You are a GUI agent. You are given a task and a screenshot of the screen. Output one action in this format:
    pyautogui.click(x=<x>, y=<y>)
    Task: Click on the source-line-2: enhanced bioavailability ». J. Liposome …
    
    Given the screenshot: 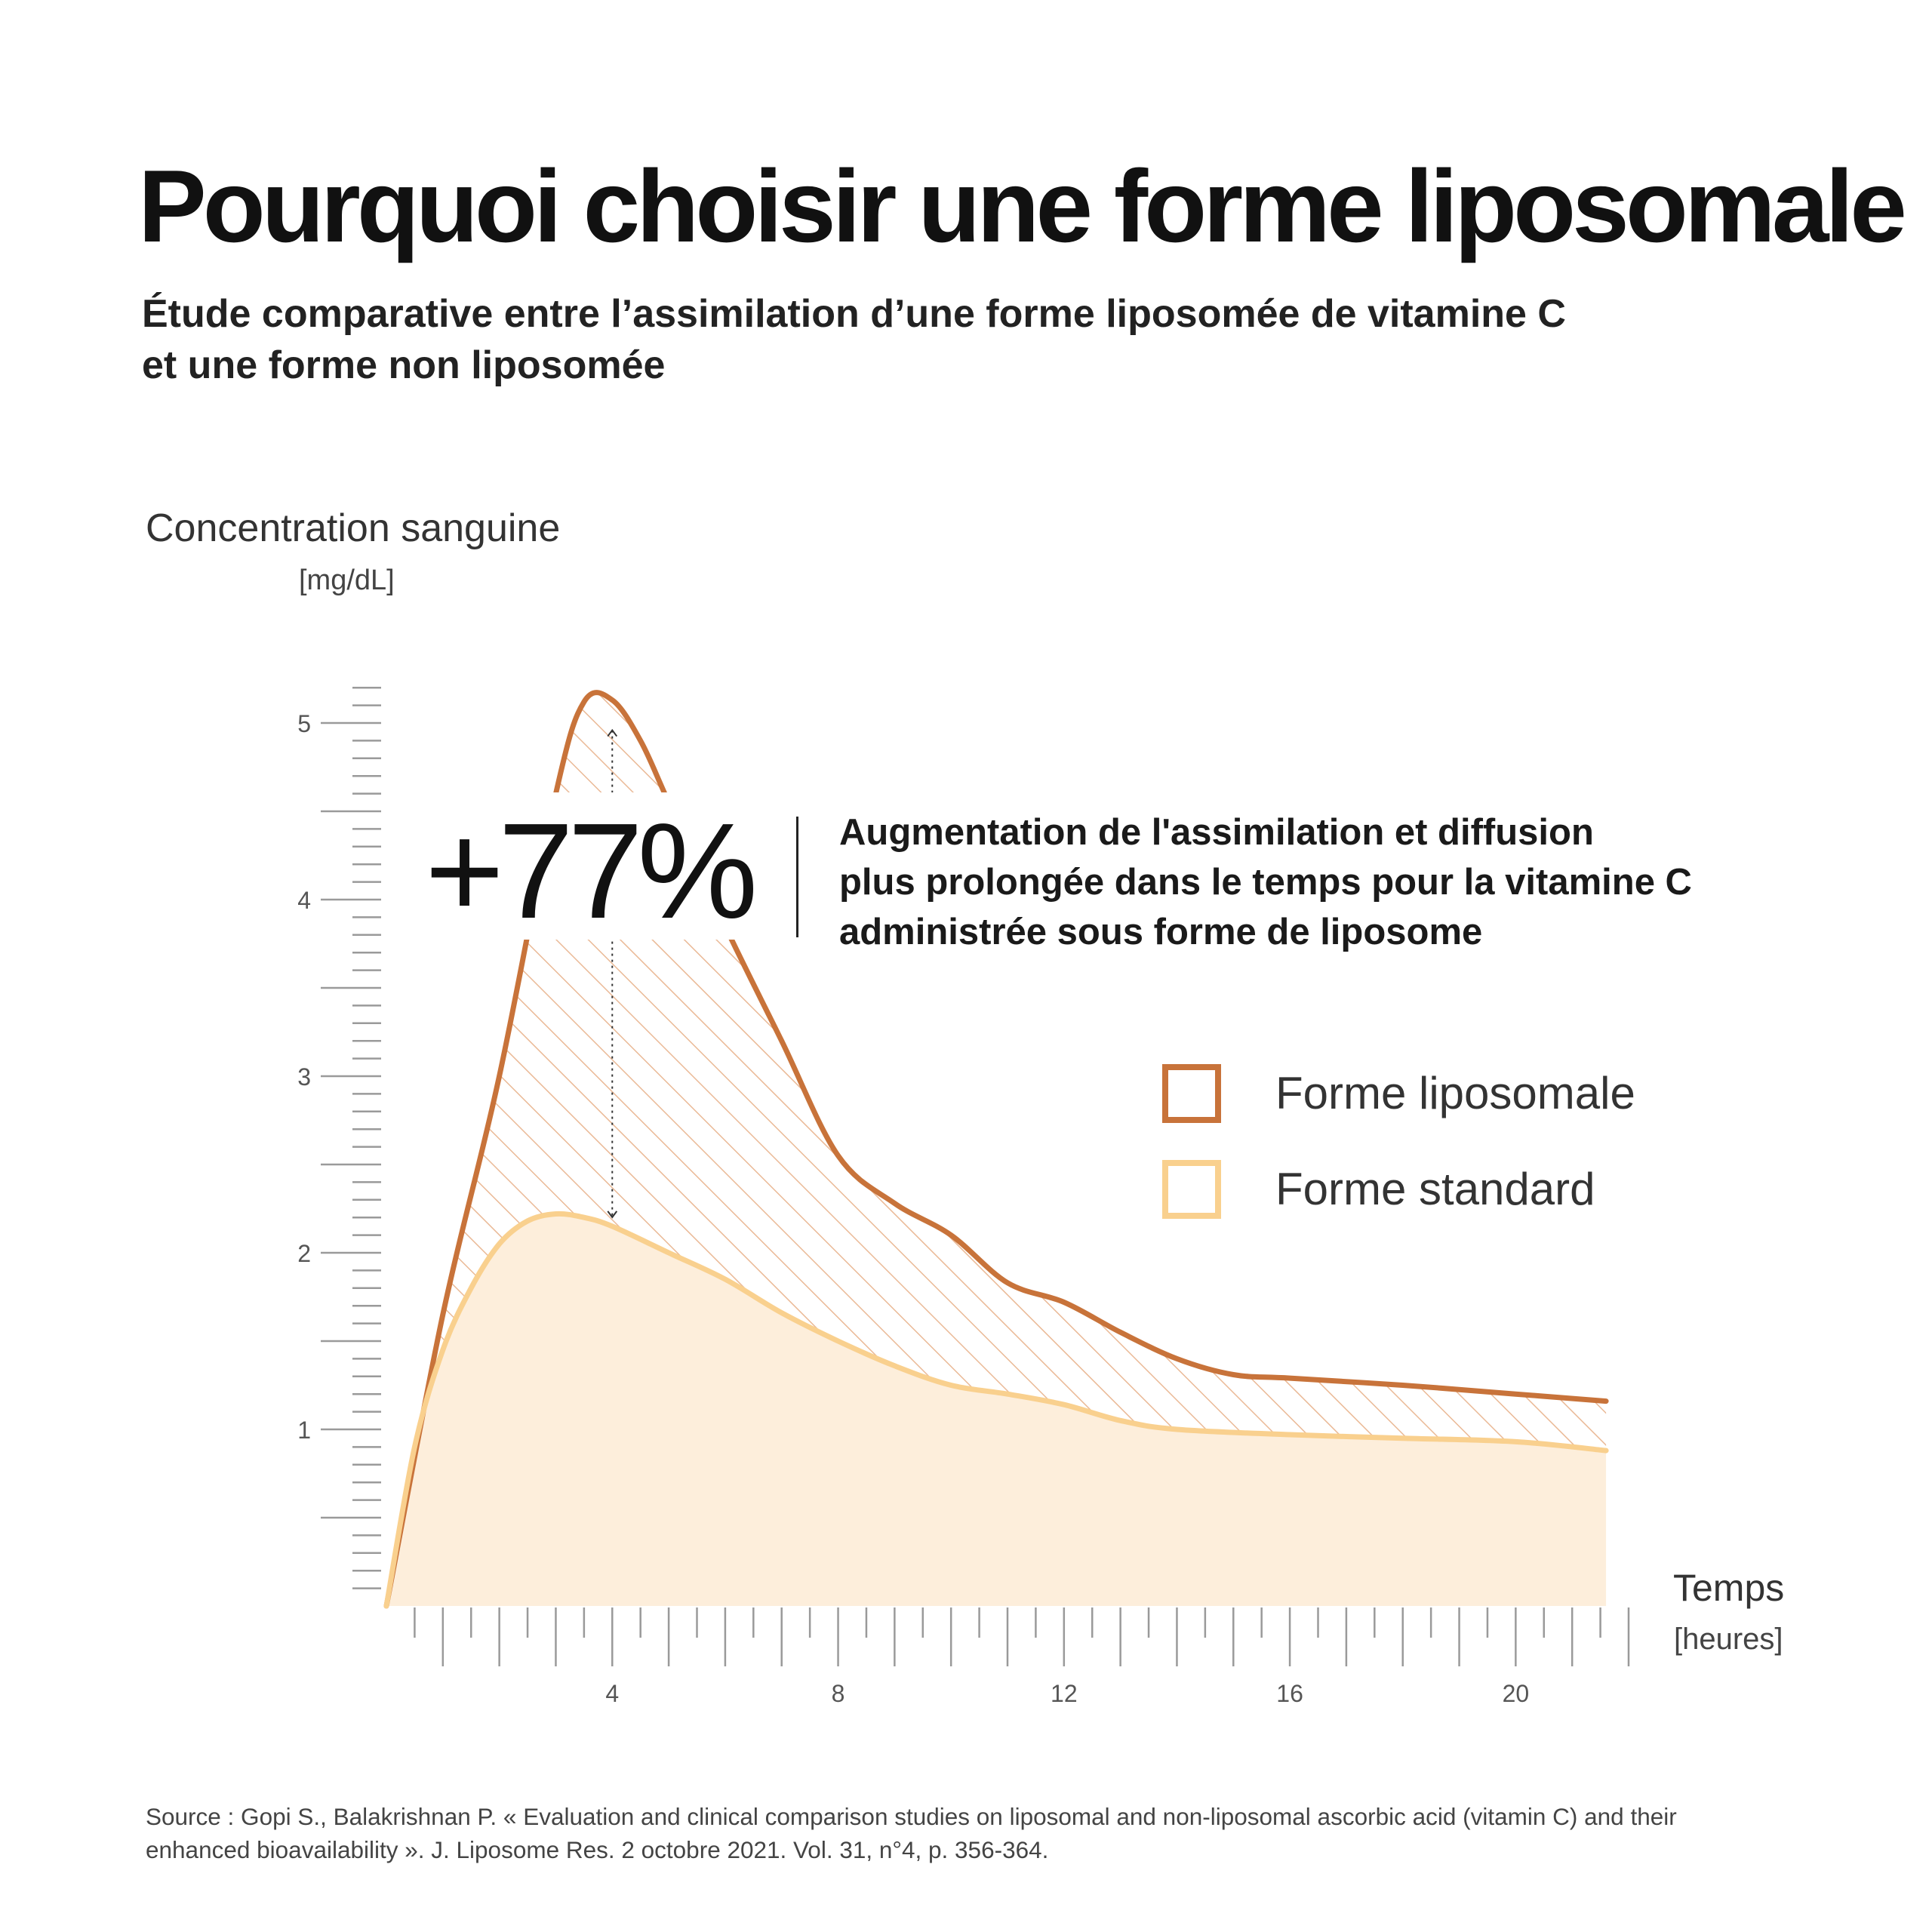 What is the action you would take?
    pyautogui.click(x=597, y=1849)
    